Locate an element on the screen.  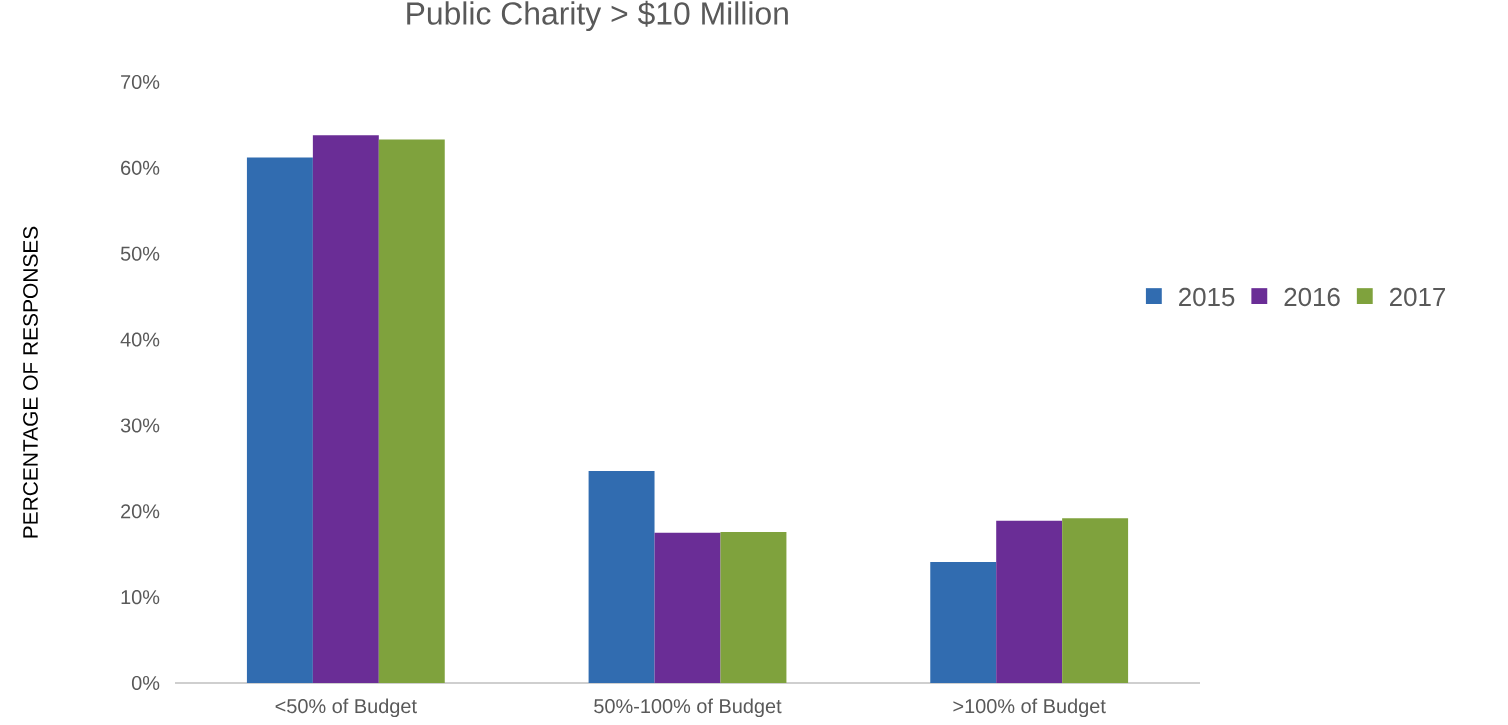
x-tick-label: >100% of Budget is located at coordinates (1029, 708).